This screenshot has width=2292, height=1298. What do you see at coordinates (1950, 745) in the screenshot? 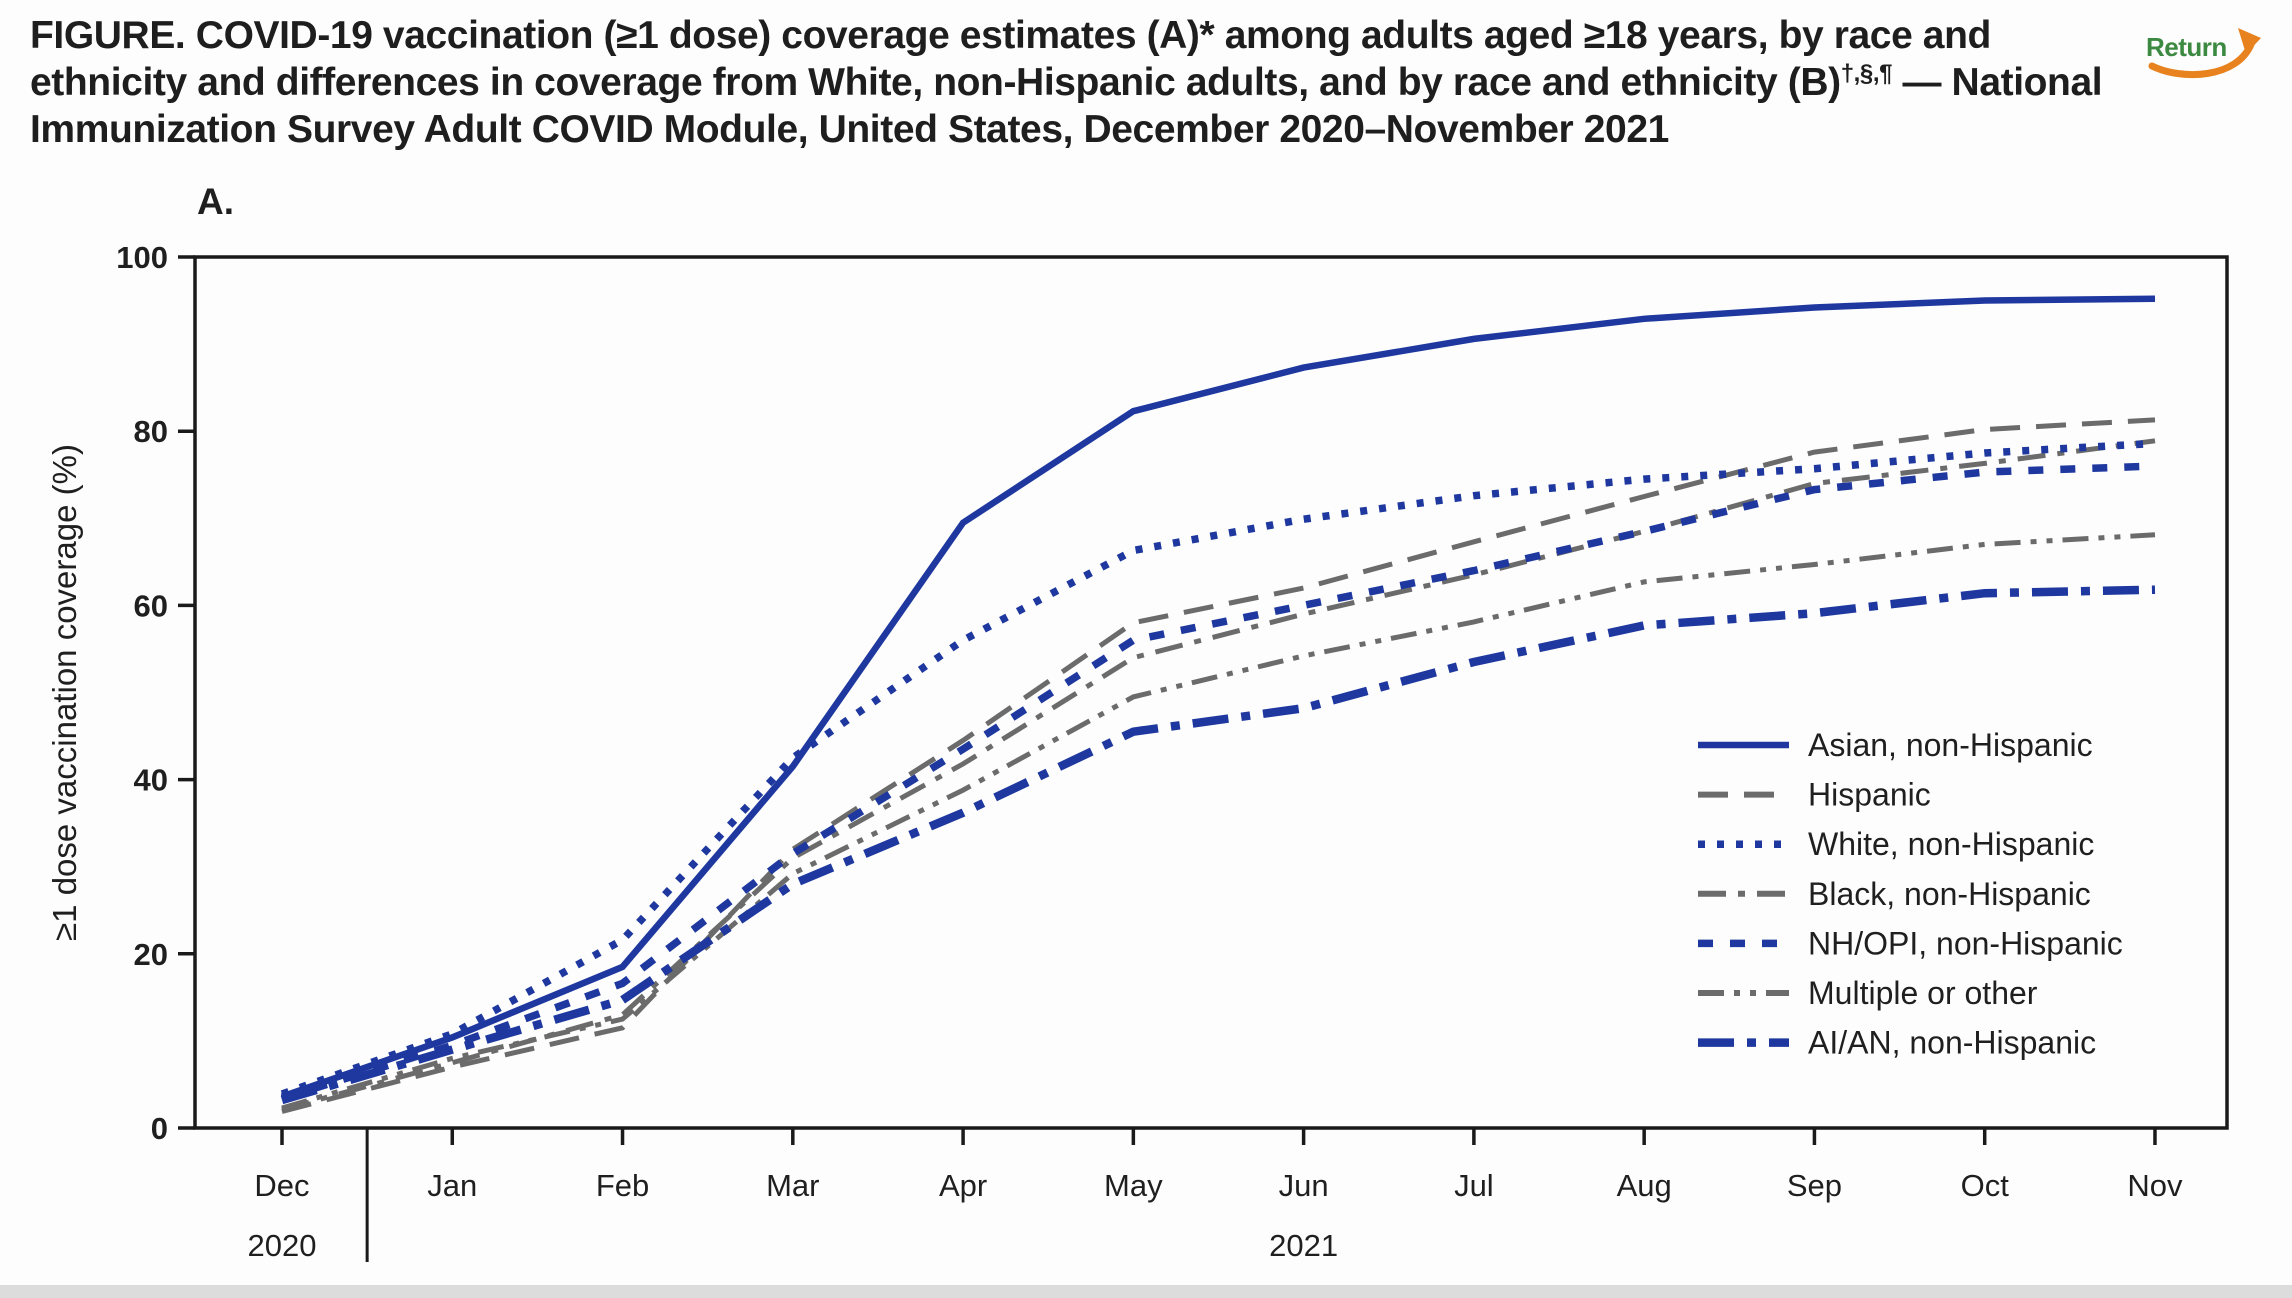
I see `legend-label: Asian, non-Hispanic` at bounding box center [1950, 745].